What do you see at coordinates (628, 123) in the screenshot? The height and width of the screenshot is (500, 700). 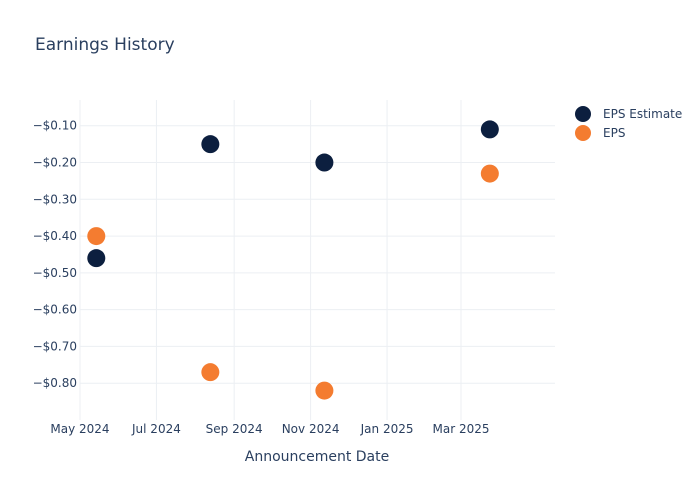 I see `legend: EPS Estimate EPS` at bounding box center [628, 123].